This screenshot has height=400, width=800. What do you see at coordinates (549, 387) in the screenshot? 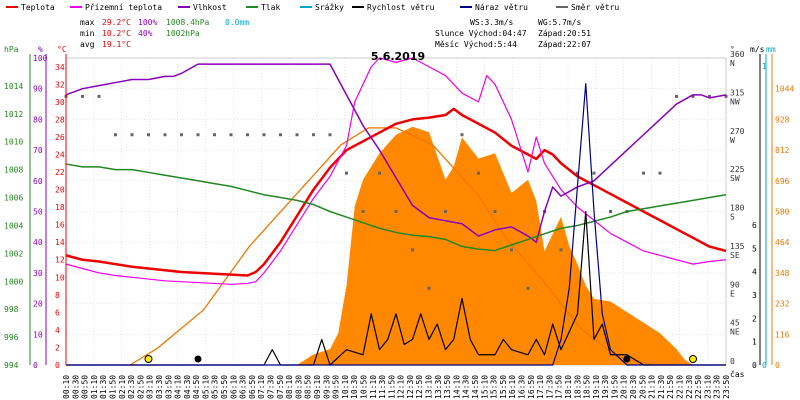
I see `x-tick-label: 17:30` at bounding box center [549, 387].